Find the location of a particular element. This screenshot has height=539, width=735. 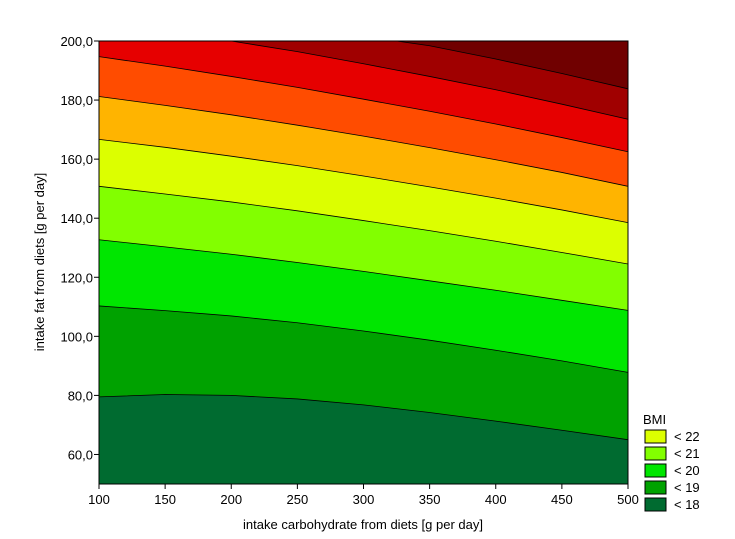

x-tick-label: 300 is located at coordinates (364, 499).